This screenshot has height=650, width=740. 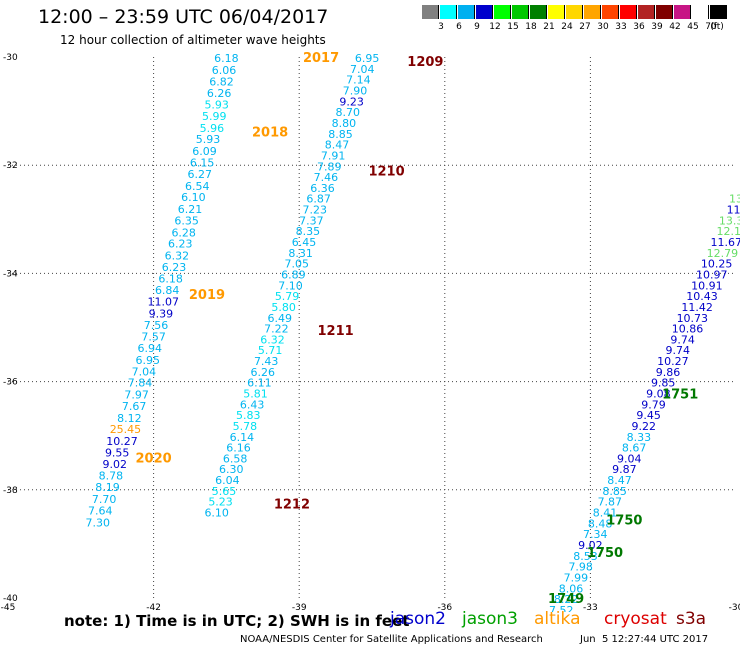 What do you see at coordinates (280, 318) in the screenshot?
I see `wave-height-point: 6.49` at bounding box center [280, 318].